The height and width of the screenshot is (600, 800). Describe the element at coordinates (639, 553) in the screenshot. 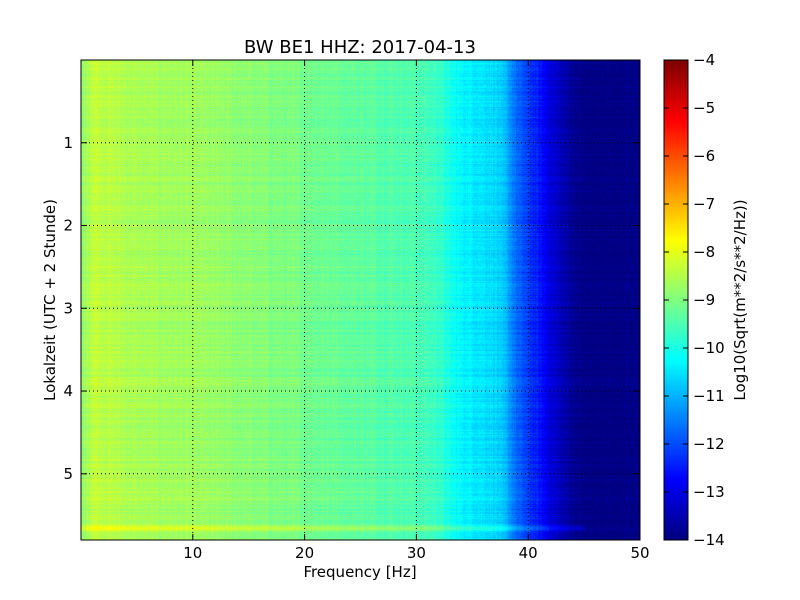

I see `x-tick-label: 50` at that location.